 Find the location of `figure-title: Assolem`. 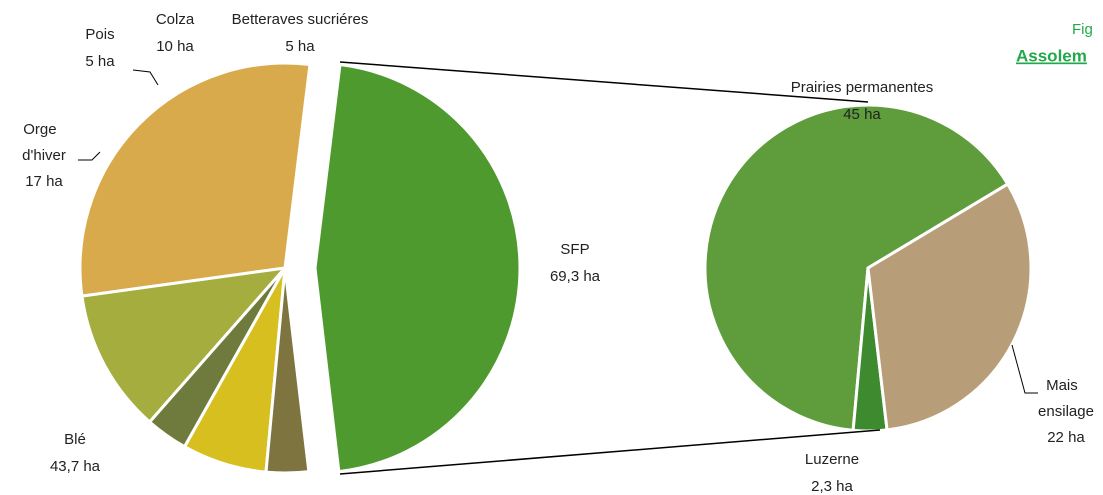

figure-title: Assolem is located at coordinates (1051, 55).